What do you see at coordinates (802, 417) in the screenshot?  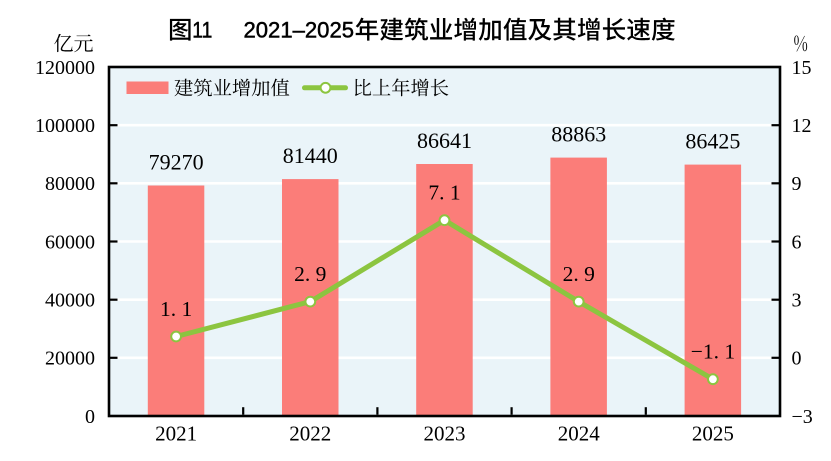 I see `svg-text: −3` at bounding box center [802, 417].